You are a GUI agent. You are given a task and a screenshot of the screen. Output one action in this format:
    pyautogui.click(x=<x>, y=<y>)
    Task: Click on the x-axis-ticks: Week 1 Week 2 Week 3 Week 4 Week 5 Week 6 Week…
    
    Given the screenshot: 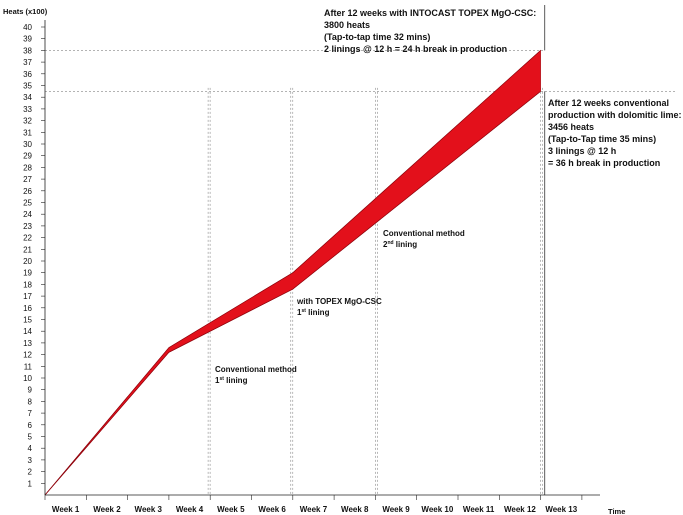 What is the action you would take?
    pyautogui.click(x=313, y=504)
    